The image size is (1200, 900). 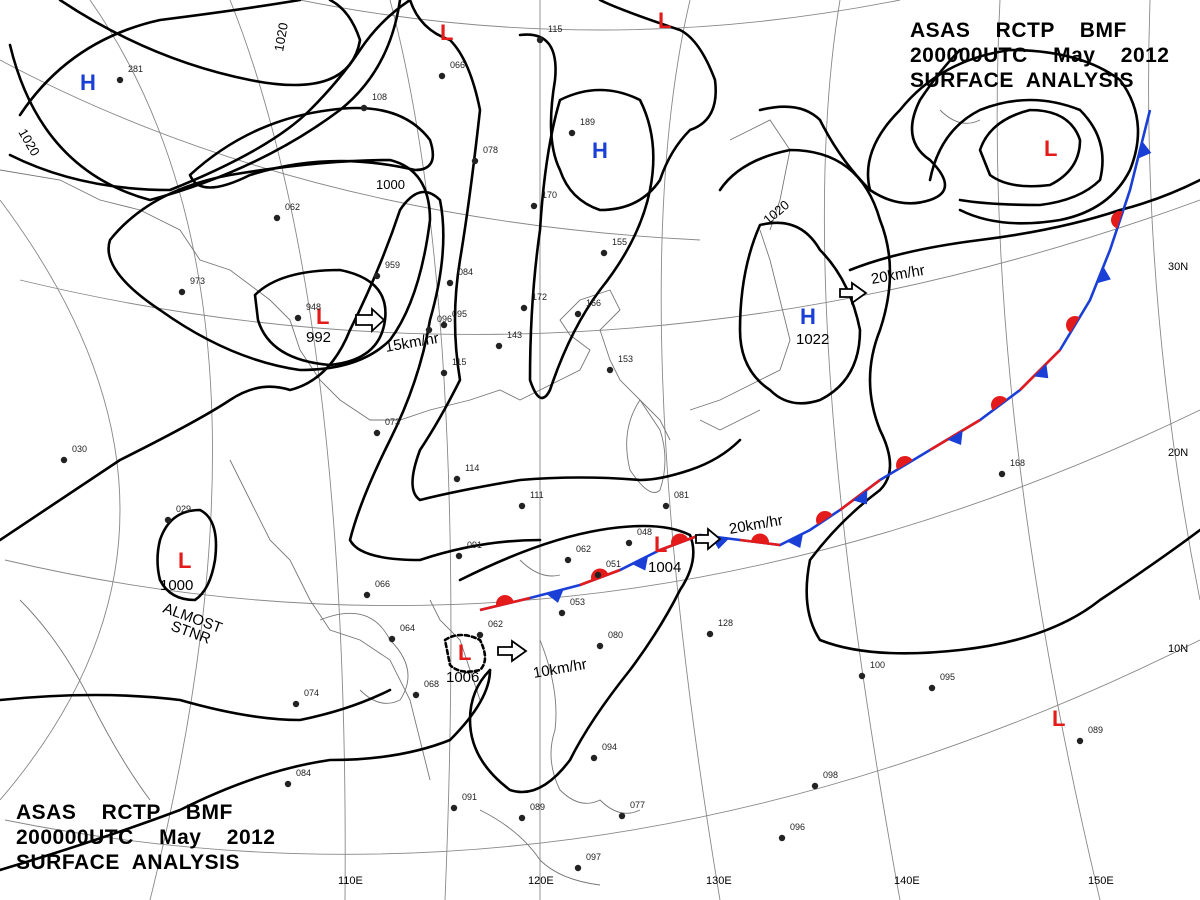 What do you see at coordinates (474, 545) in the screenshot?
I see `station-pressure-value: 091` at bounding box center [474, 545].